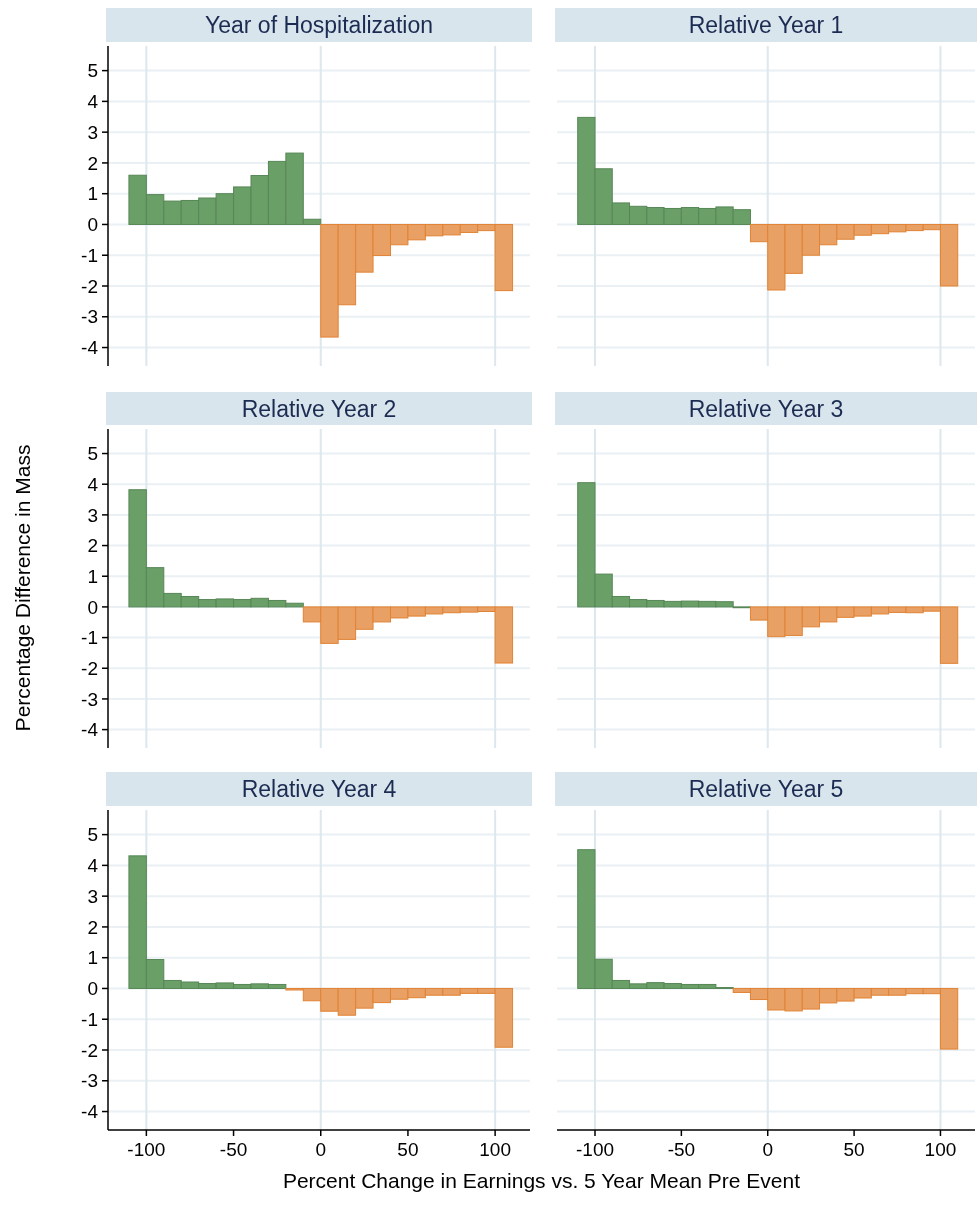 The height and width of the screenshot is (1230, 977). What do you see at coordinates (319, 789) in the screenshot?
I see `chart-title: Relative Year 4` at bounding box center [319, 789].